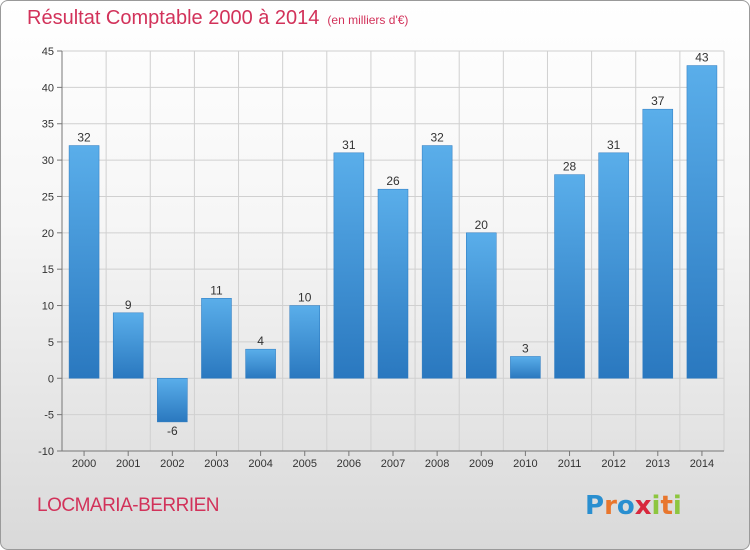  I want to click on bar-2012, so click(613, 265).